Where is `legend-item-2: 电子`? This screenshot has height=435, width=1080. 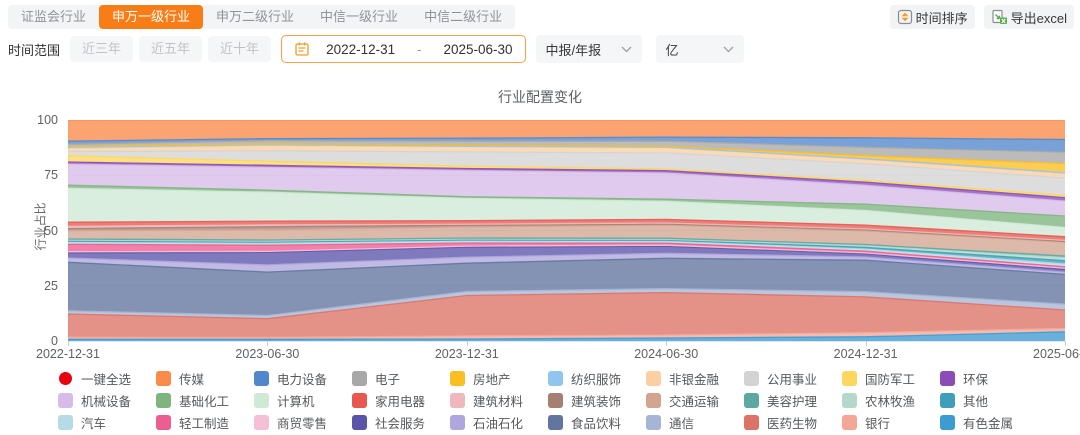
legend-item-2: 电子 is located at coordinates (401, 379).